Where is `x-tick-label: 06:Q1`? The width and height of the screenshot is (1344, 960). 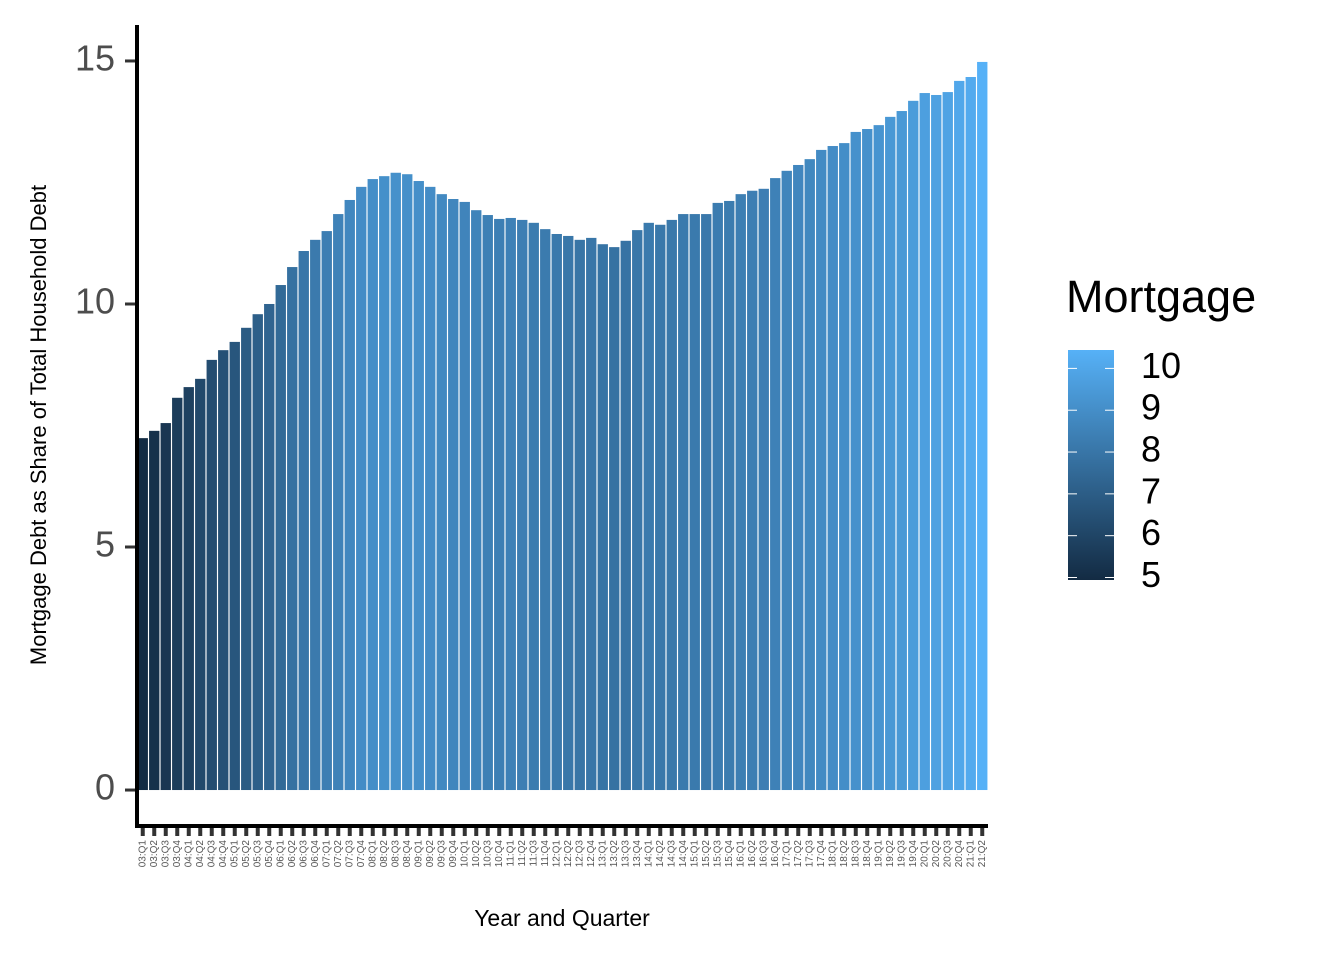 x-tick-label: 06:Q1 is located at coordinates (280, 854).